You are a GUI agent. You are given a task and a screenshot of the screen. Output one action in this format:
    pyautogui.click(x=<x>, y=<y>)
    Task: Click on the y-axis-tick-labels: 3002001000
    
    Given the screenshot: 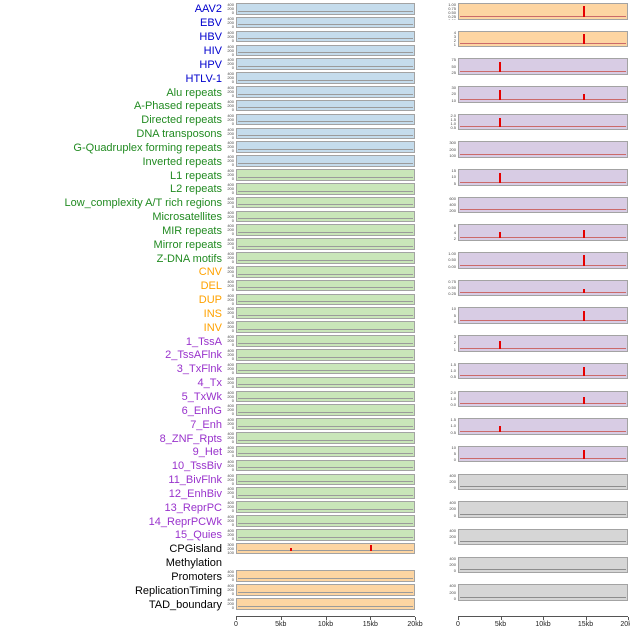 What is the action you would take?
    pyautogui.click(x=227, y=549)
    